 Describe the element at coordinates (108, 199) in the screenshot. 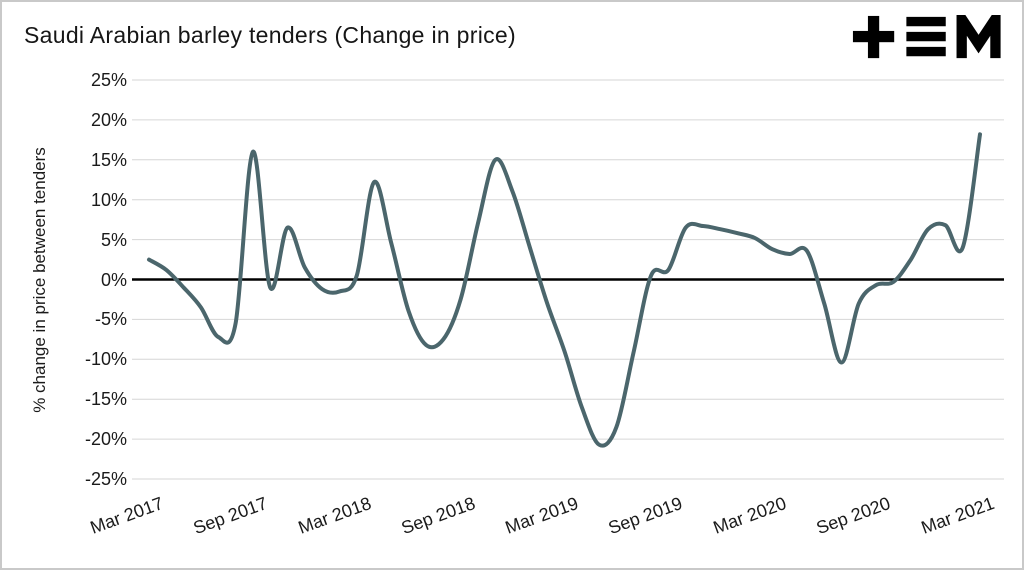

I see `y-tick-label: 10%` at that location.